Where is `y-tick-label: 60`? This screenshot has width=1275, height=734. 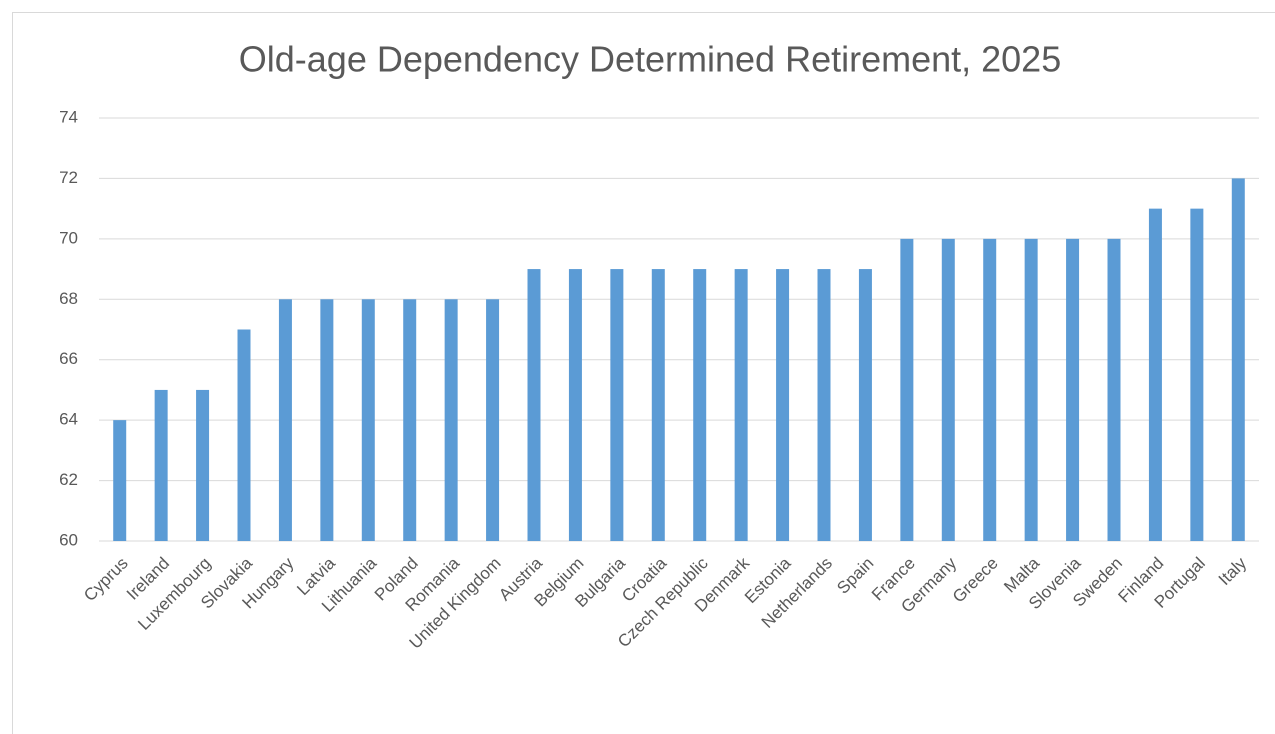
y-tick-label: 60 is located at coordinates (68, 539).